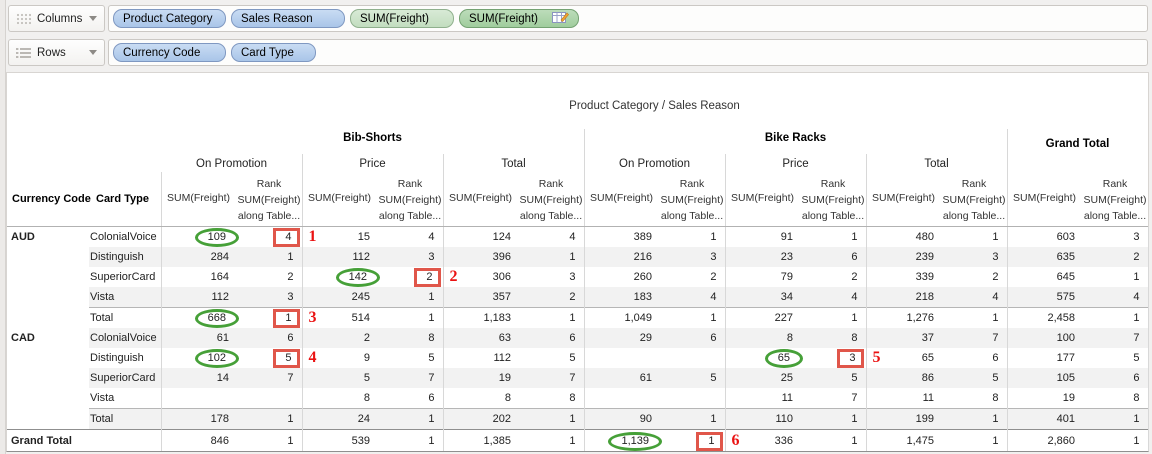  Describe the element at coordinates (762, 297) in the screenshot. I see `freight-value-cell: 34` at that location.